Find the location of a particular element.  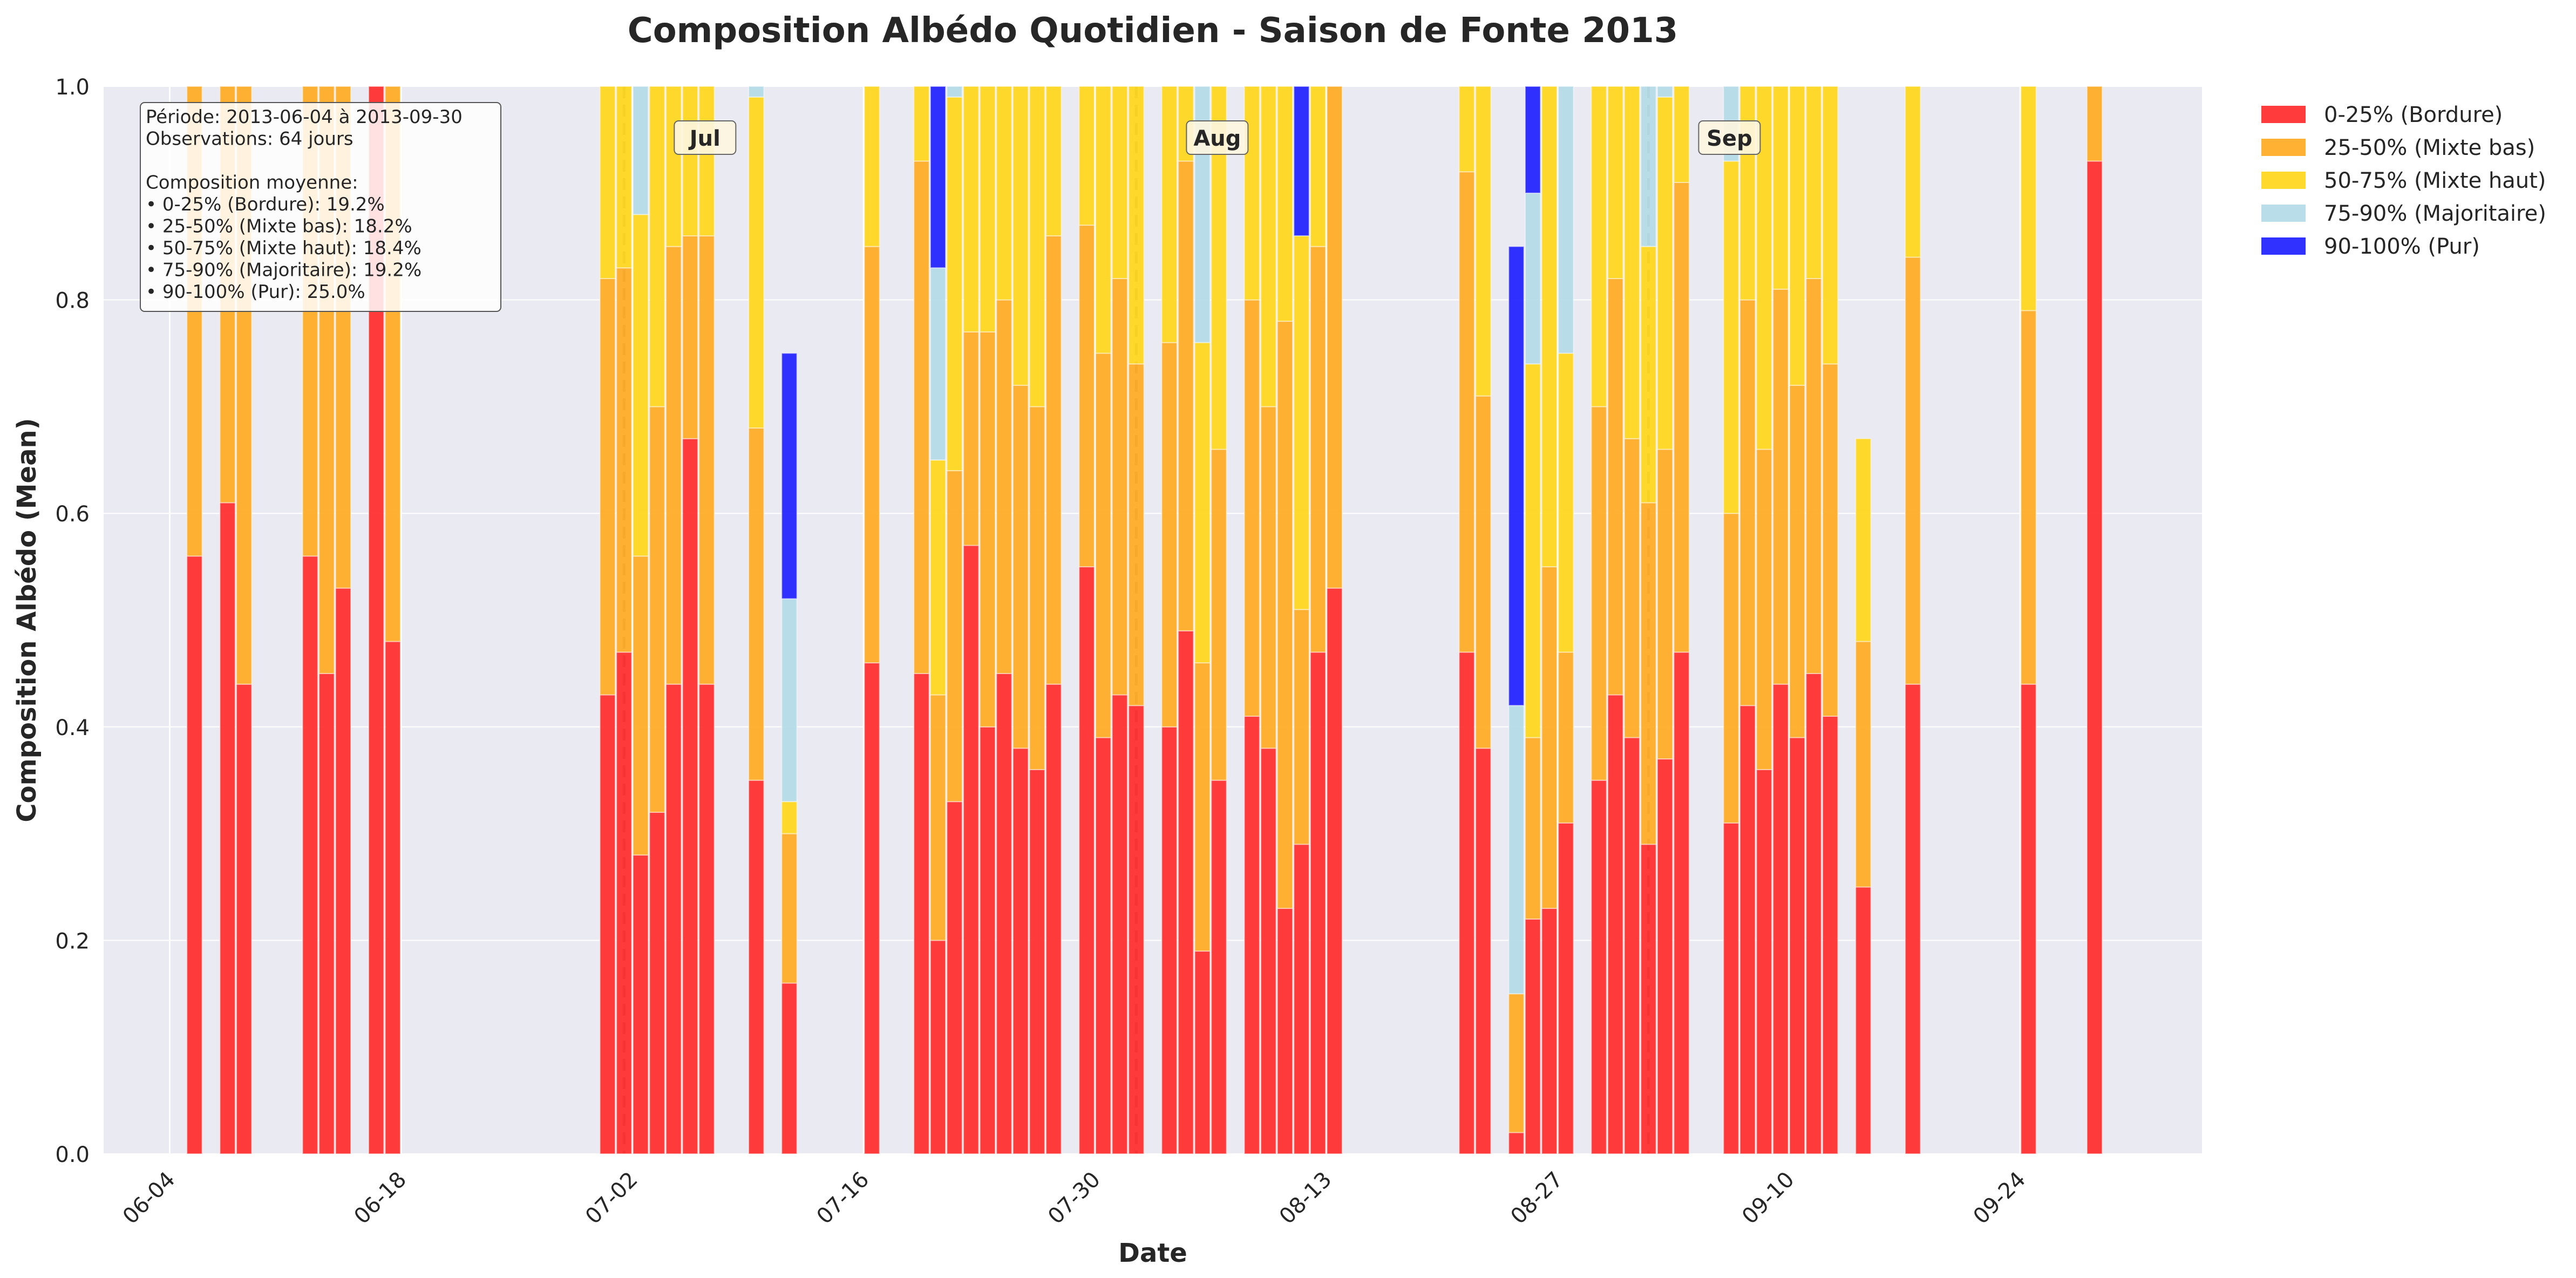

bar-segment-2013-08-29-s1 is located at coordinates (1599, 593).